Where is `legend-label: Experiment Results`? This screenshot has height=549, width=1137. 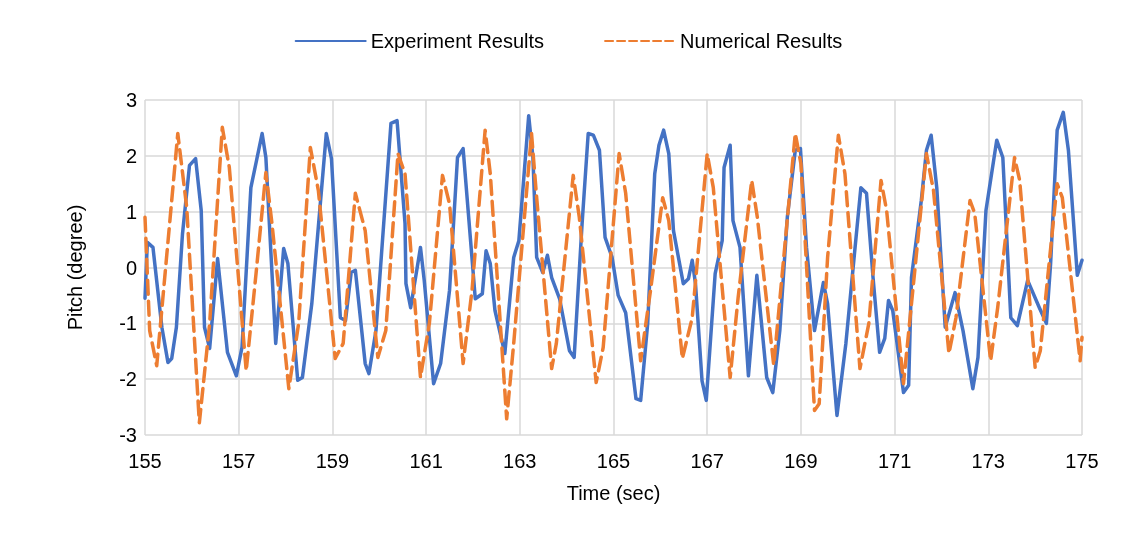
legend-label: Experiment Results is located at coordinates (457, 41).